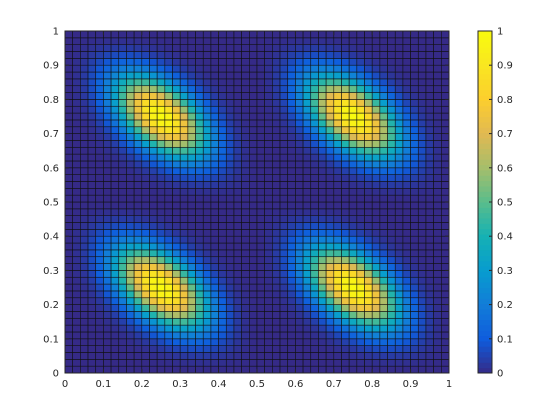 This screenshot has width=560, height=420. Describe the element at coordinates (295, 384) in the screenshot. I see `x-tick-label: 0.6` at that location.